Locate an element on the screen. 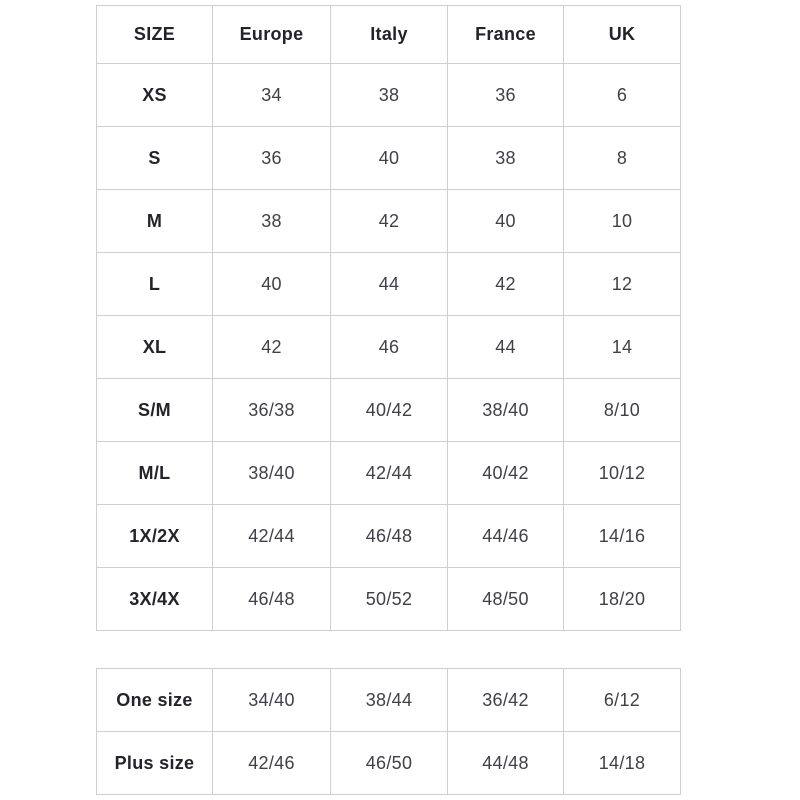 The width and height of the screenshot is (800, 800). size-value: 6 is located at coordinates (622, 95).